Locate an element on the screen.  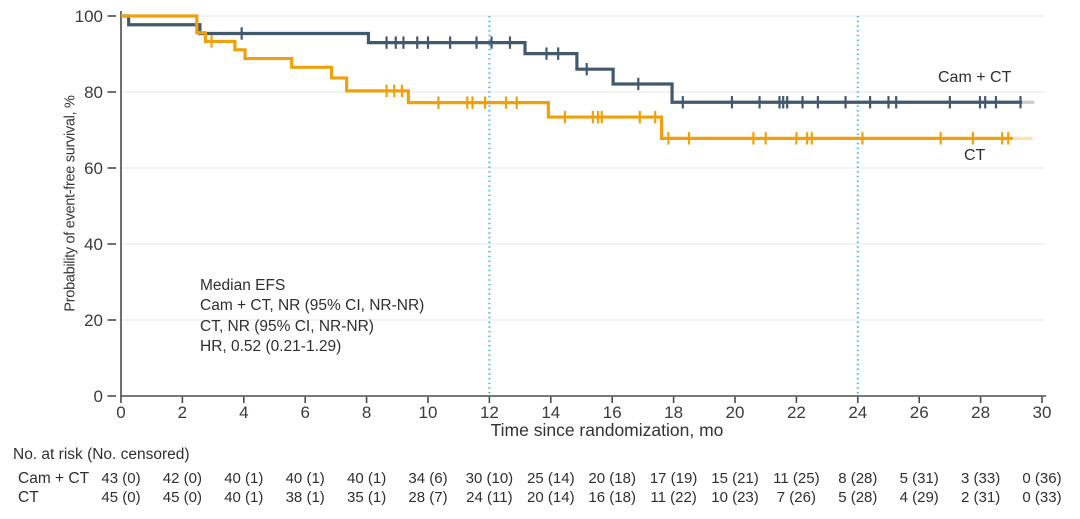
risk-cell-ct-18mo: 11 (22) is located at coordinates (673, 497).